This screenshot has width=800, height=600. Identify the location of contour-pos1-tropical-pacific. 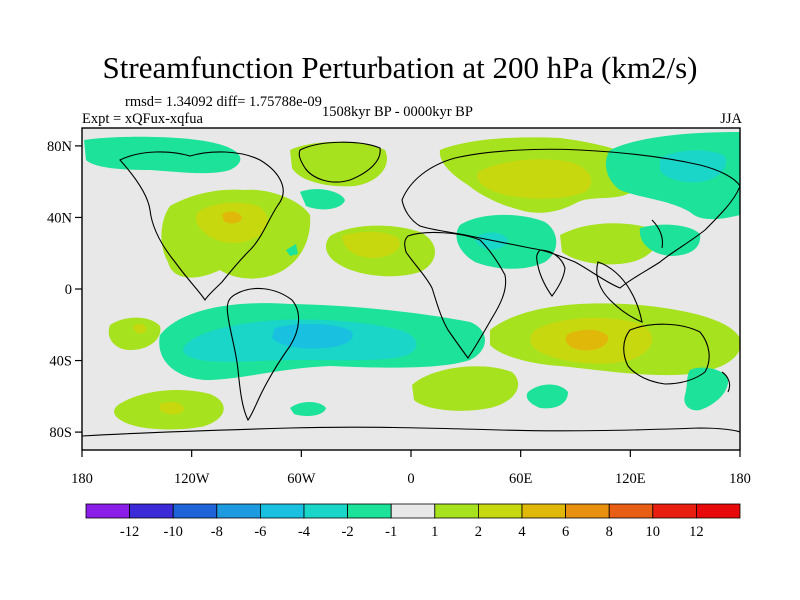
(134, 333).